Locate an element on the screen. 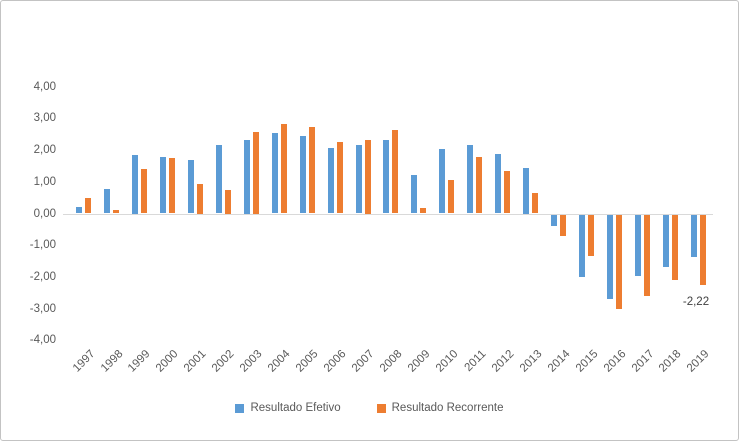 The height and width of the screenshot is (441, 739). bar-recorrente-2014 is located at coordinates (563, 225).